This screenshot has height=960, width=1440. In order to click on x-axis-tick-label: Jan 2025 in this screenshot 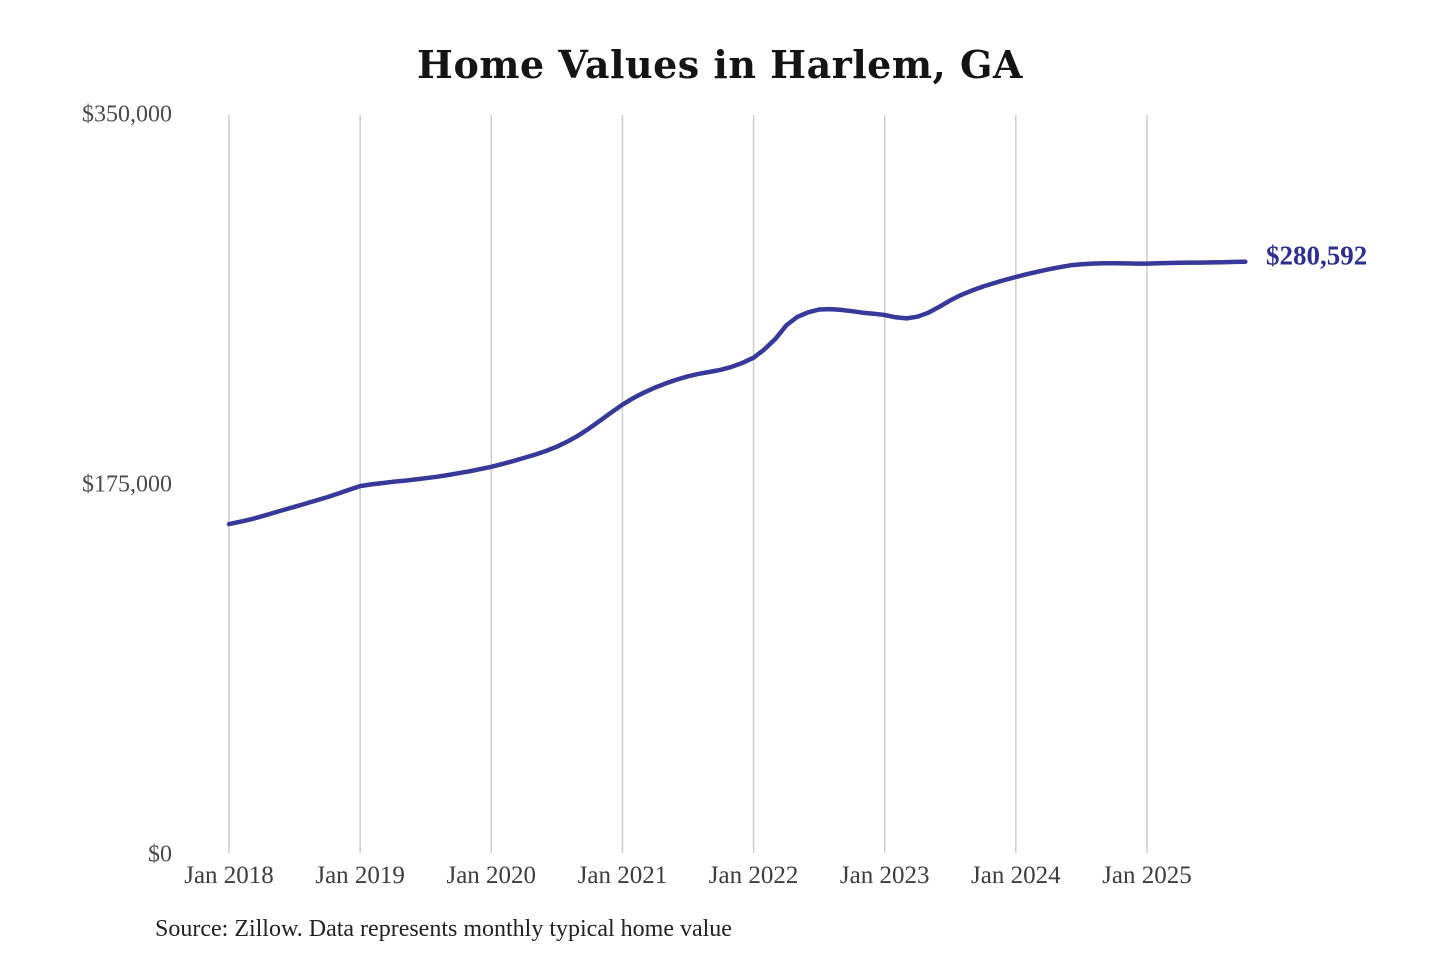, I will do `click(1147, 875)`.